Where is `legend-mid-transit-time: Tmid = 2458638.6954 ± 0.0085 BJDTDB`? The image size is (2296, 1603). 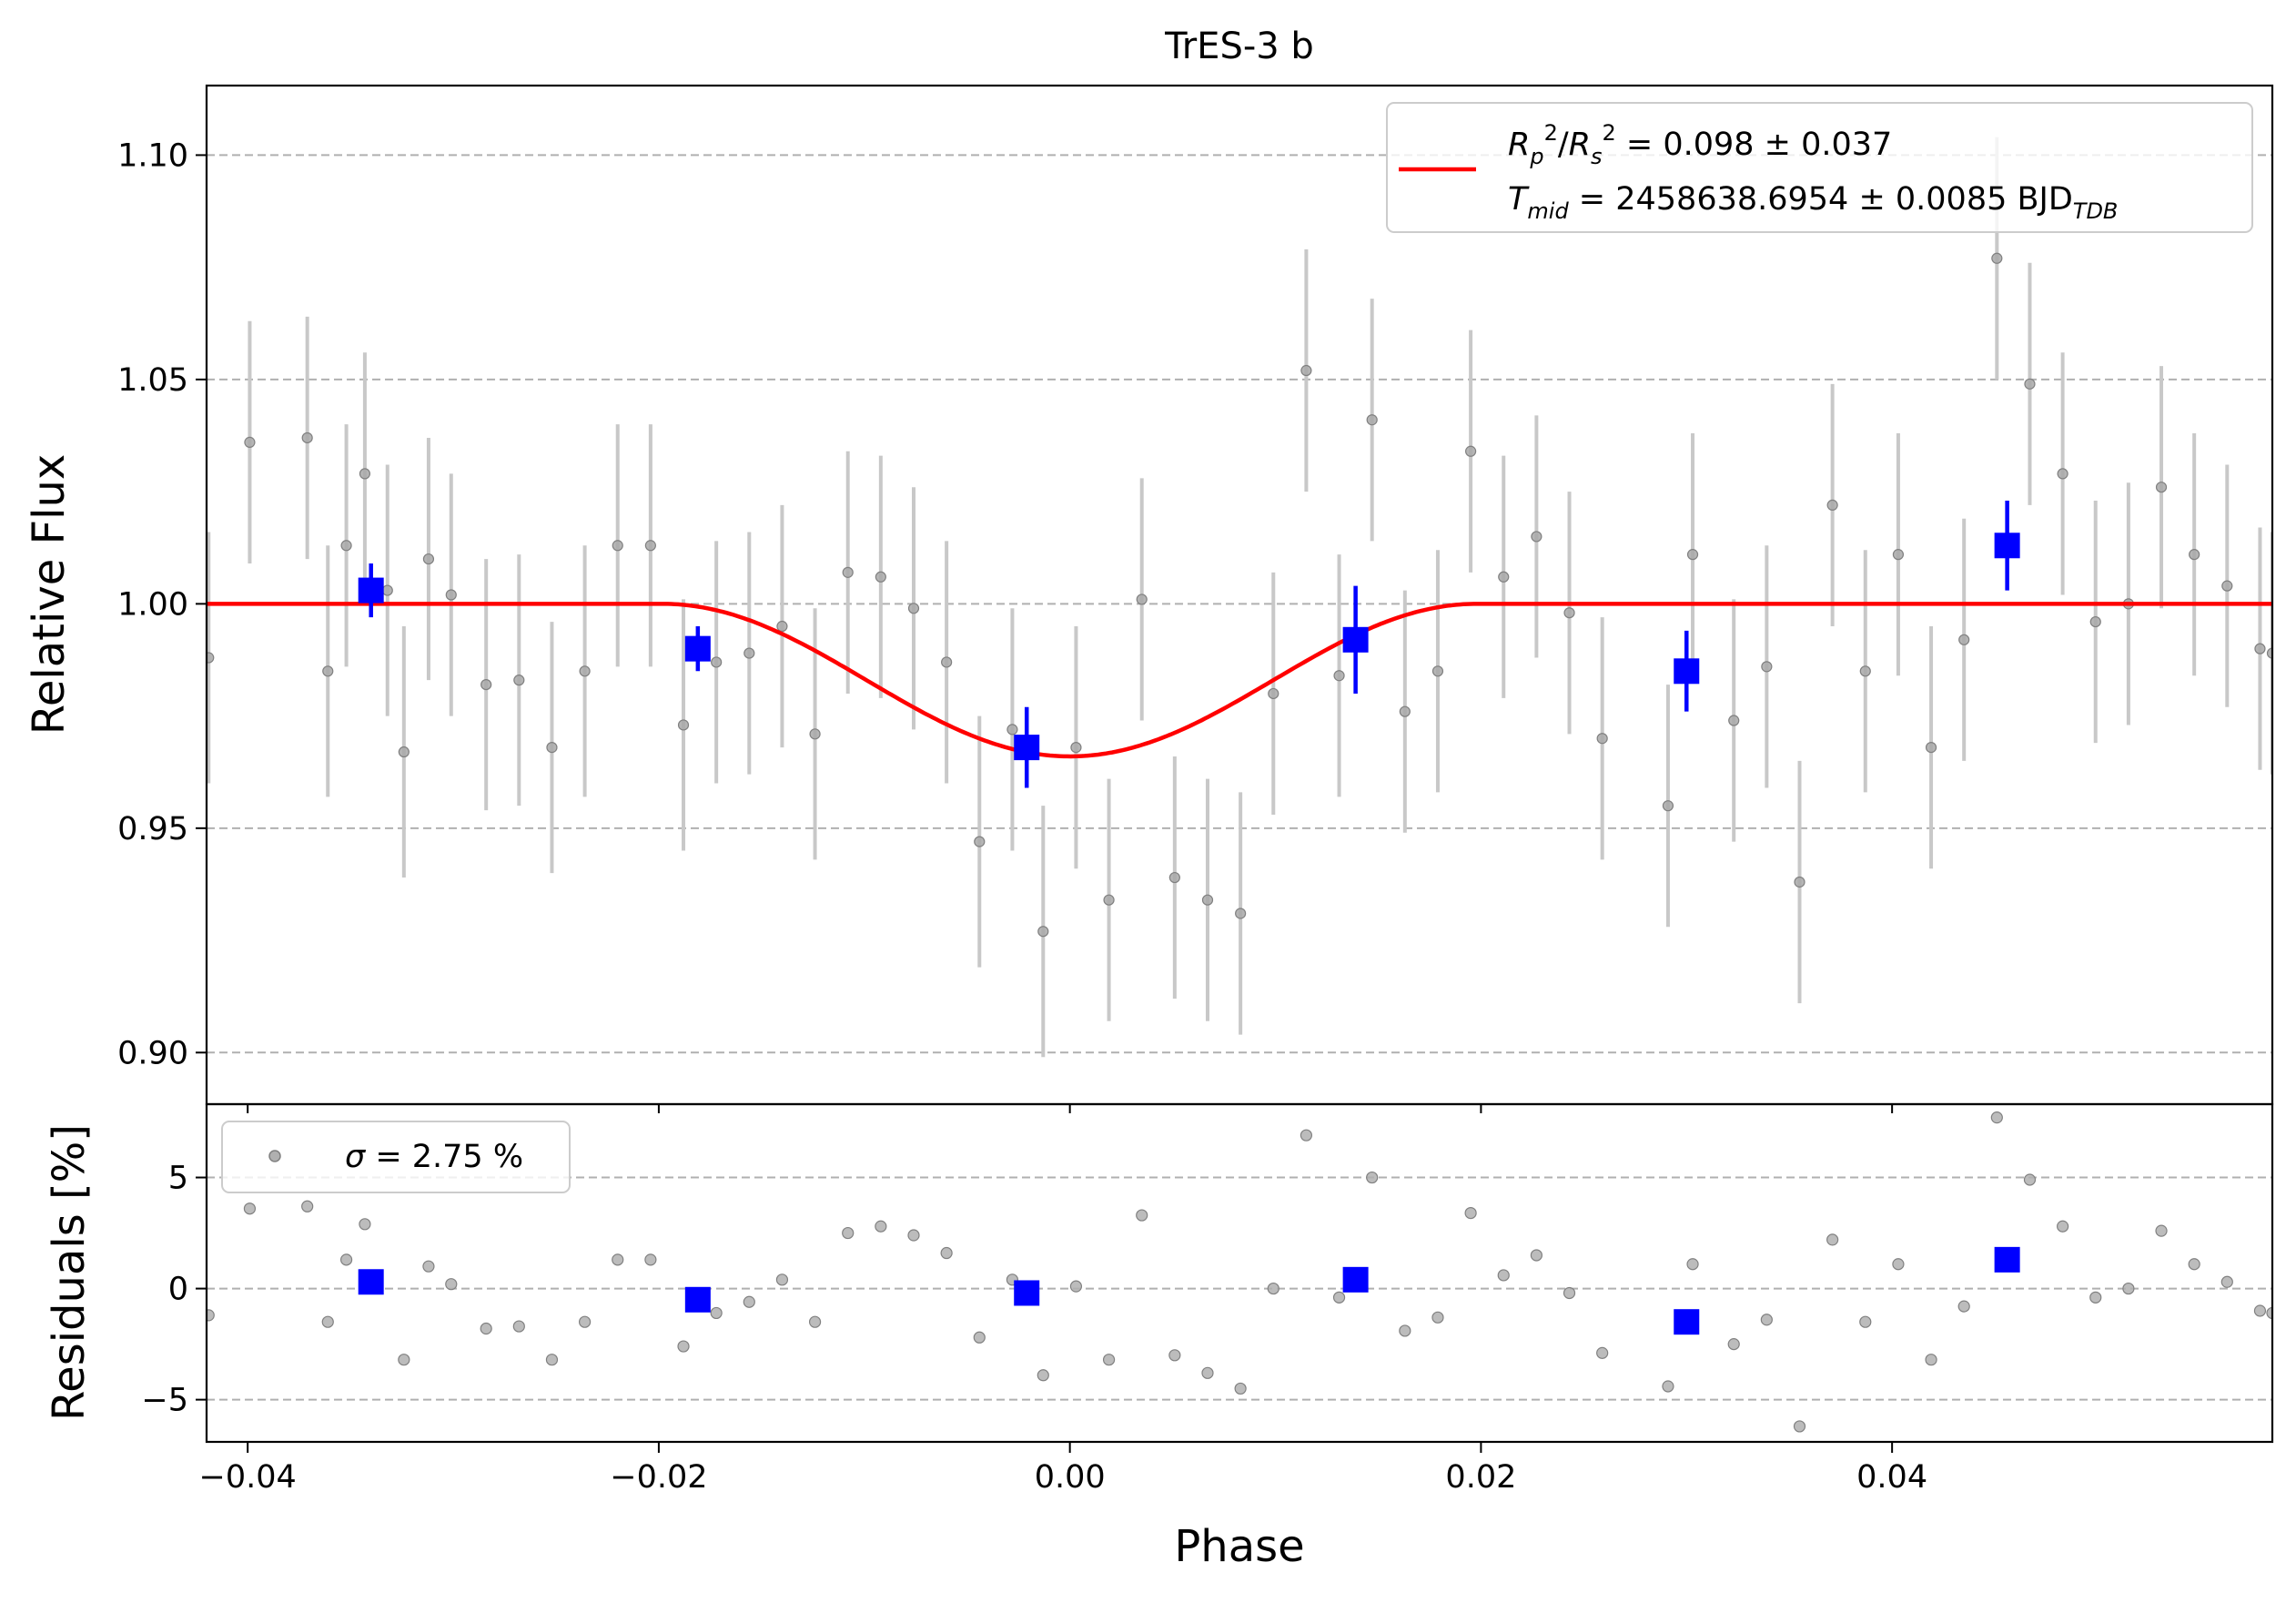
legend-mid-transit-time: Tmid = 2458638.6954 ± 0.0085 BJDTDB is located at coordinates (1813, 202).